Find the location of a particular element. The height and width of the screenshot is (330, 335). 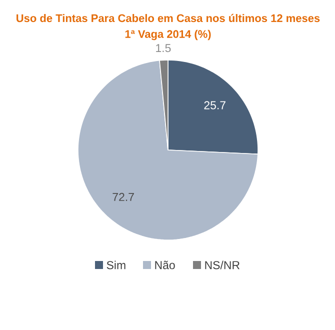

data-label: 1.5 is located at coordinates (163, 48).